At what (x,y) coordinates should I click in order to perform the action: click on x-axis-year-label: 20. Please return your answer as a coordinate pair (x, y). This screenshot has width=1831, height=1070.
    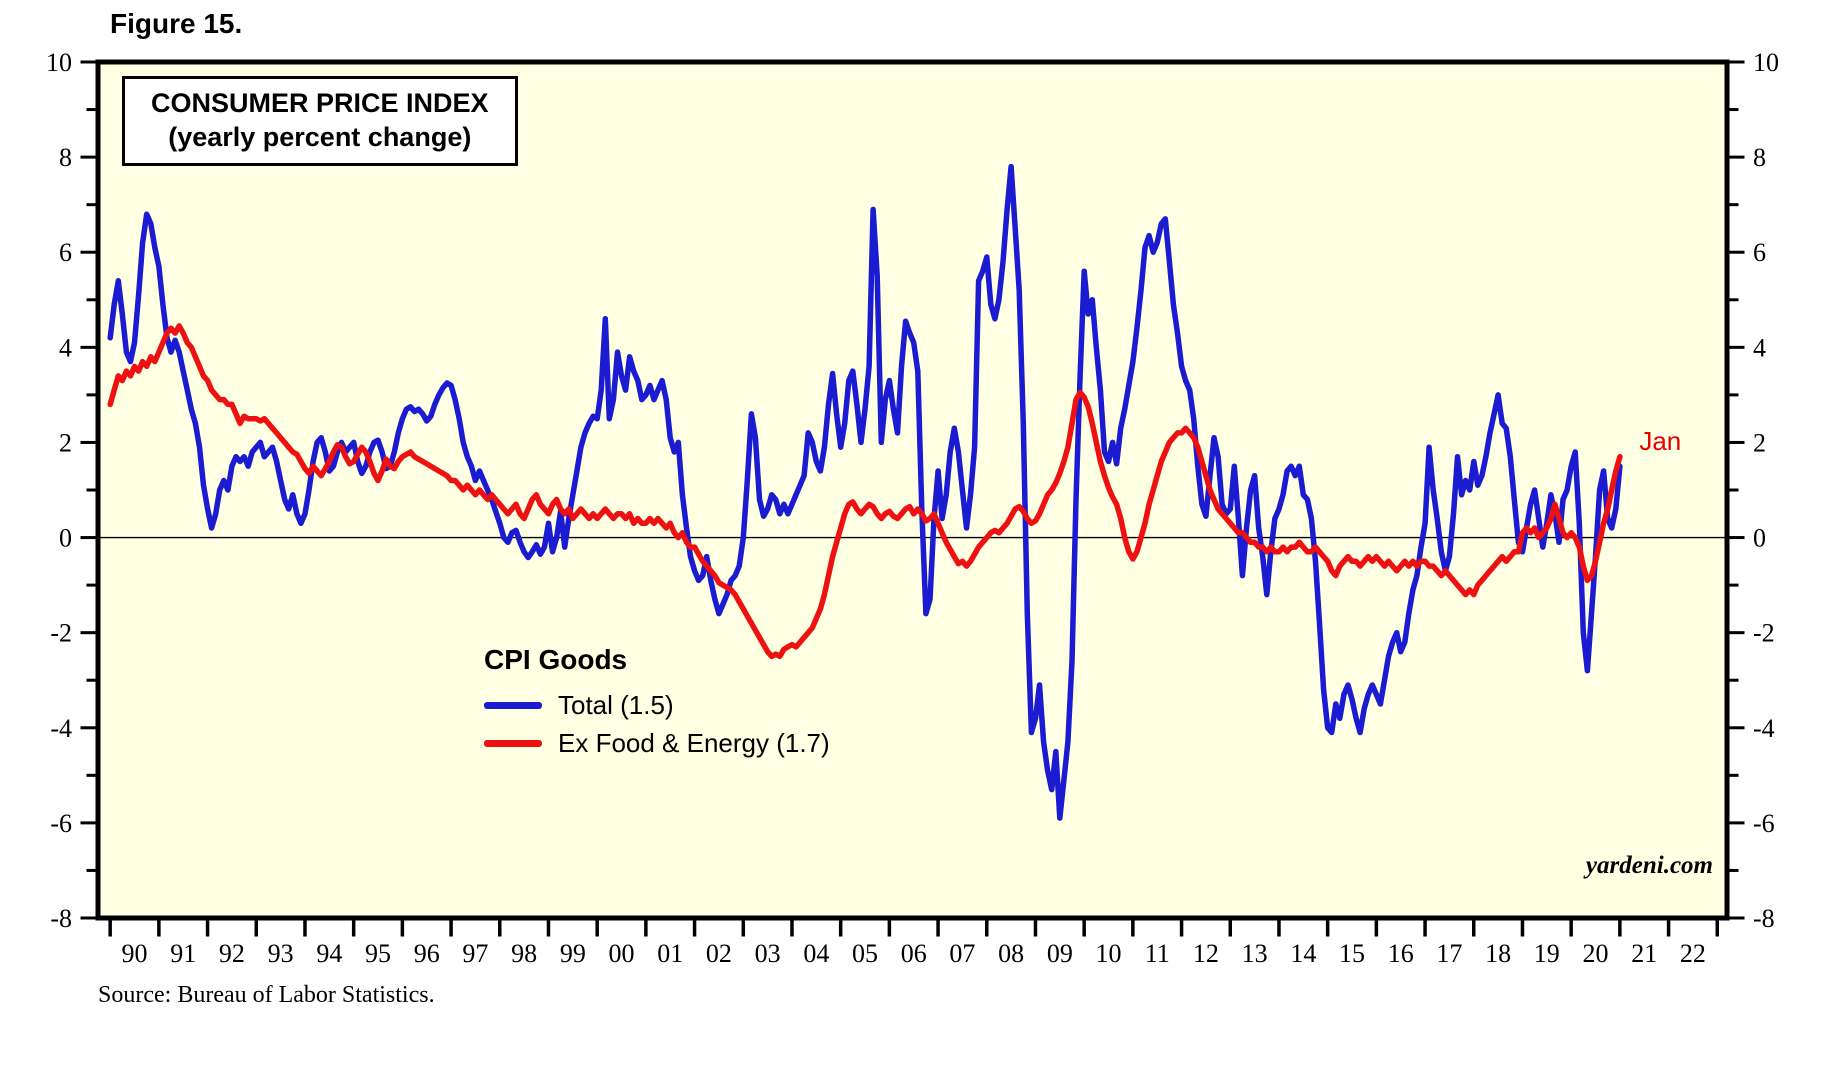
    Looking at the image, I should click on (1596, 953).